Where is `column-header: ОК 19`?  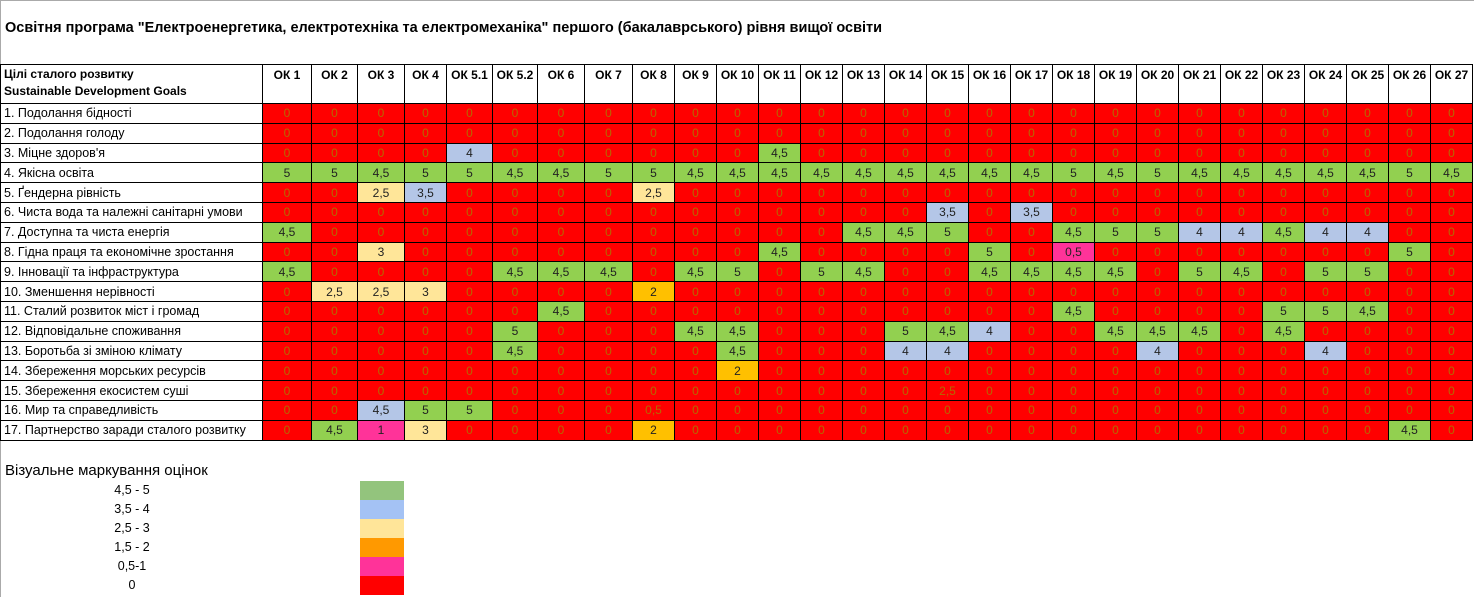 column-header: ОК 19 is located at coordinates (1115, 84).